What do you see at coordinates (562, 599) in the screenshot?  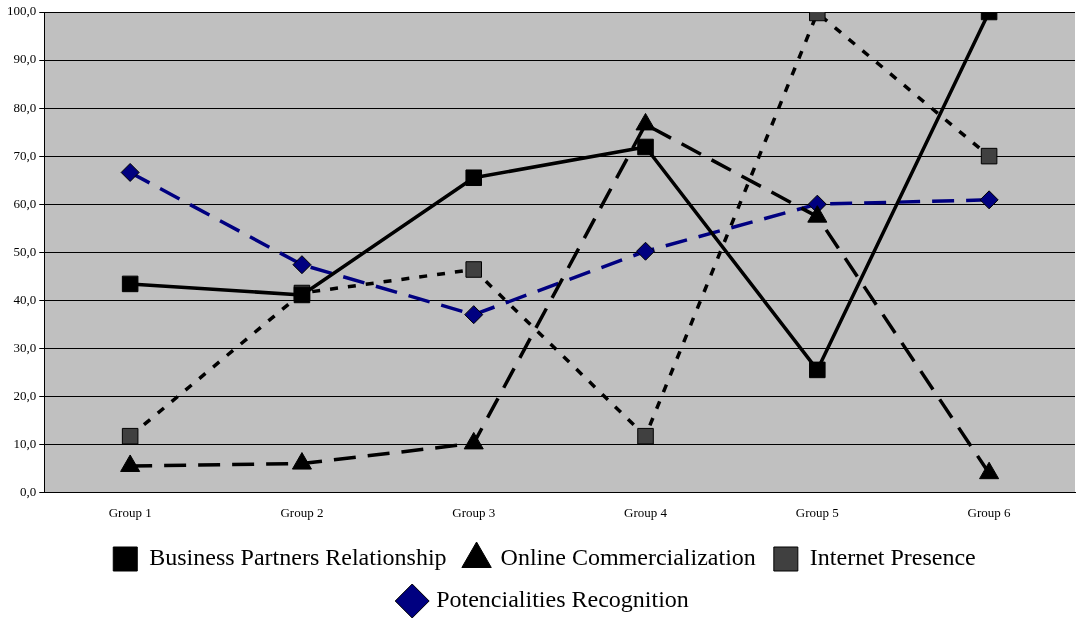 I see `legend-label: Potencialities Recognition` at bounding box center [562, 599].